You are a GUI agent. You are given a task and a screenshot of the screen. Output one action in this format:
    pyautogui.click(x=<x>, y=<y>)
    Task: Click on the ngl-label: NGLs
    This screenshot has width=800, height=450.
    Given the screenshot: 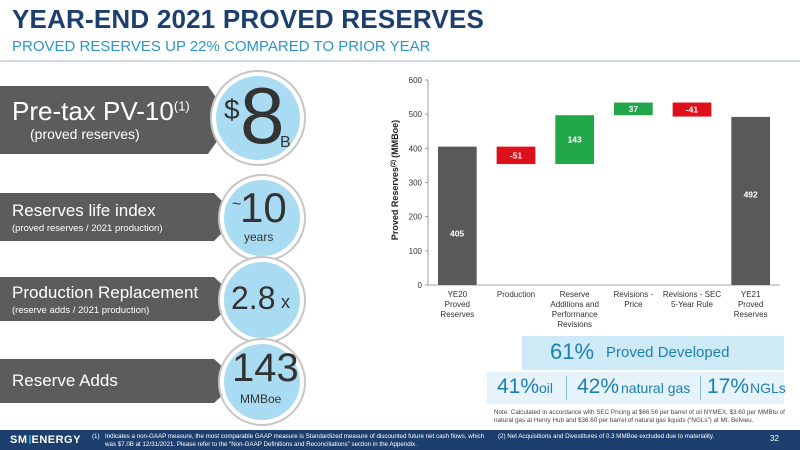 What is the action you would take?
    pyautogui.click(x=768, y=388)
    